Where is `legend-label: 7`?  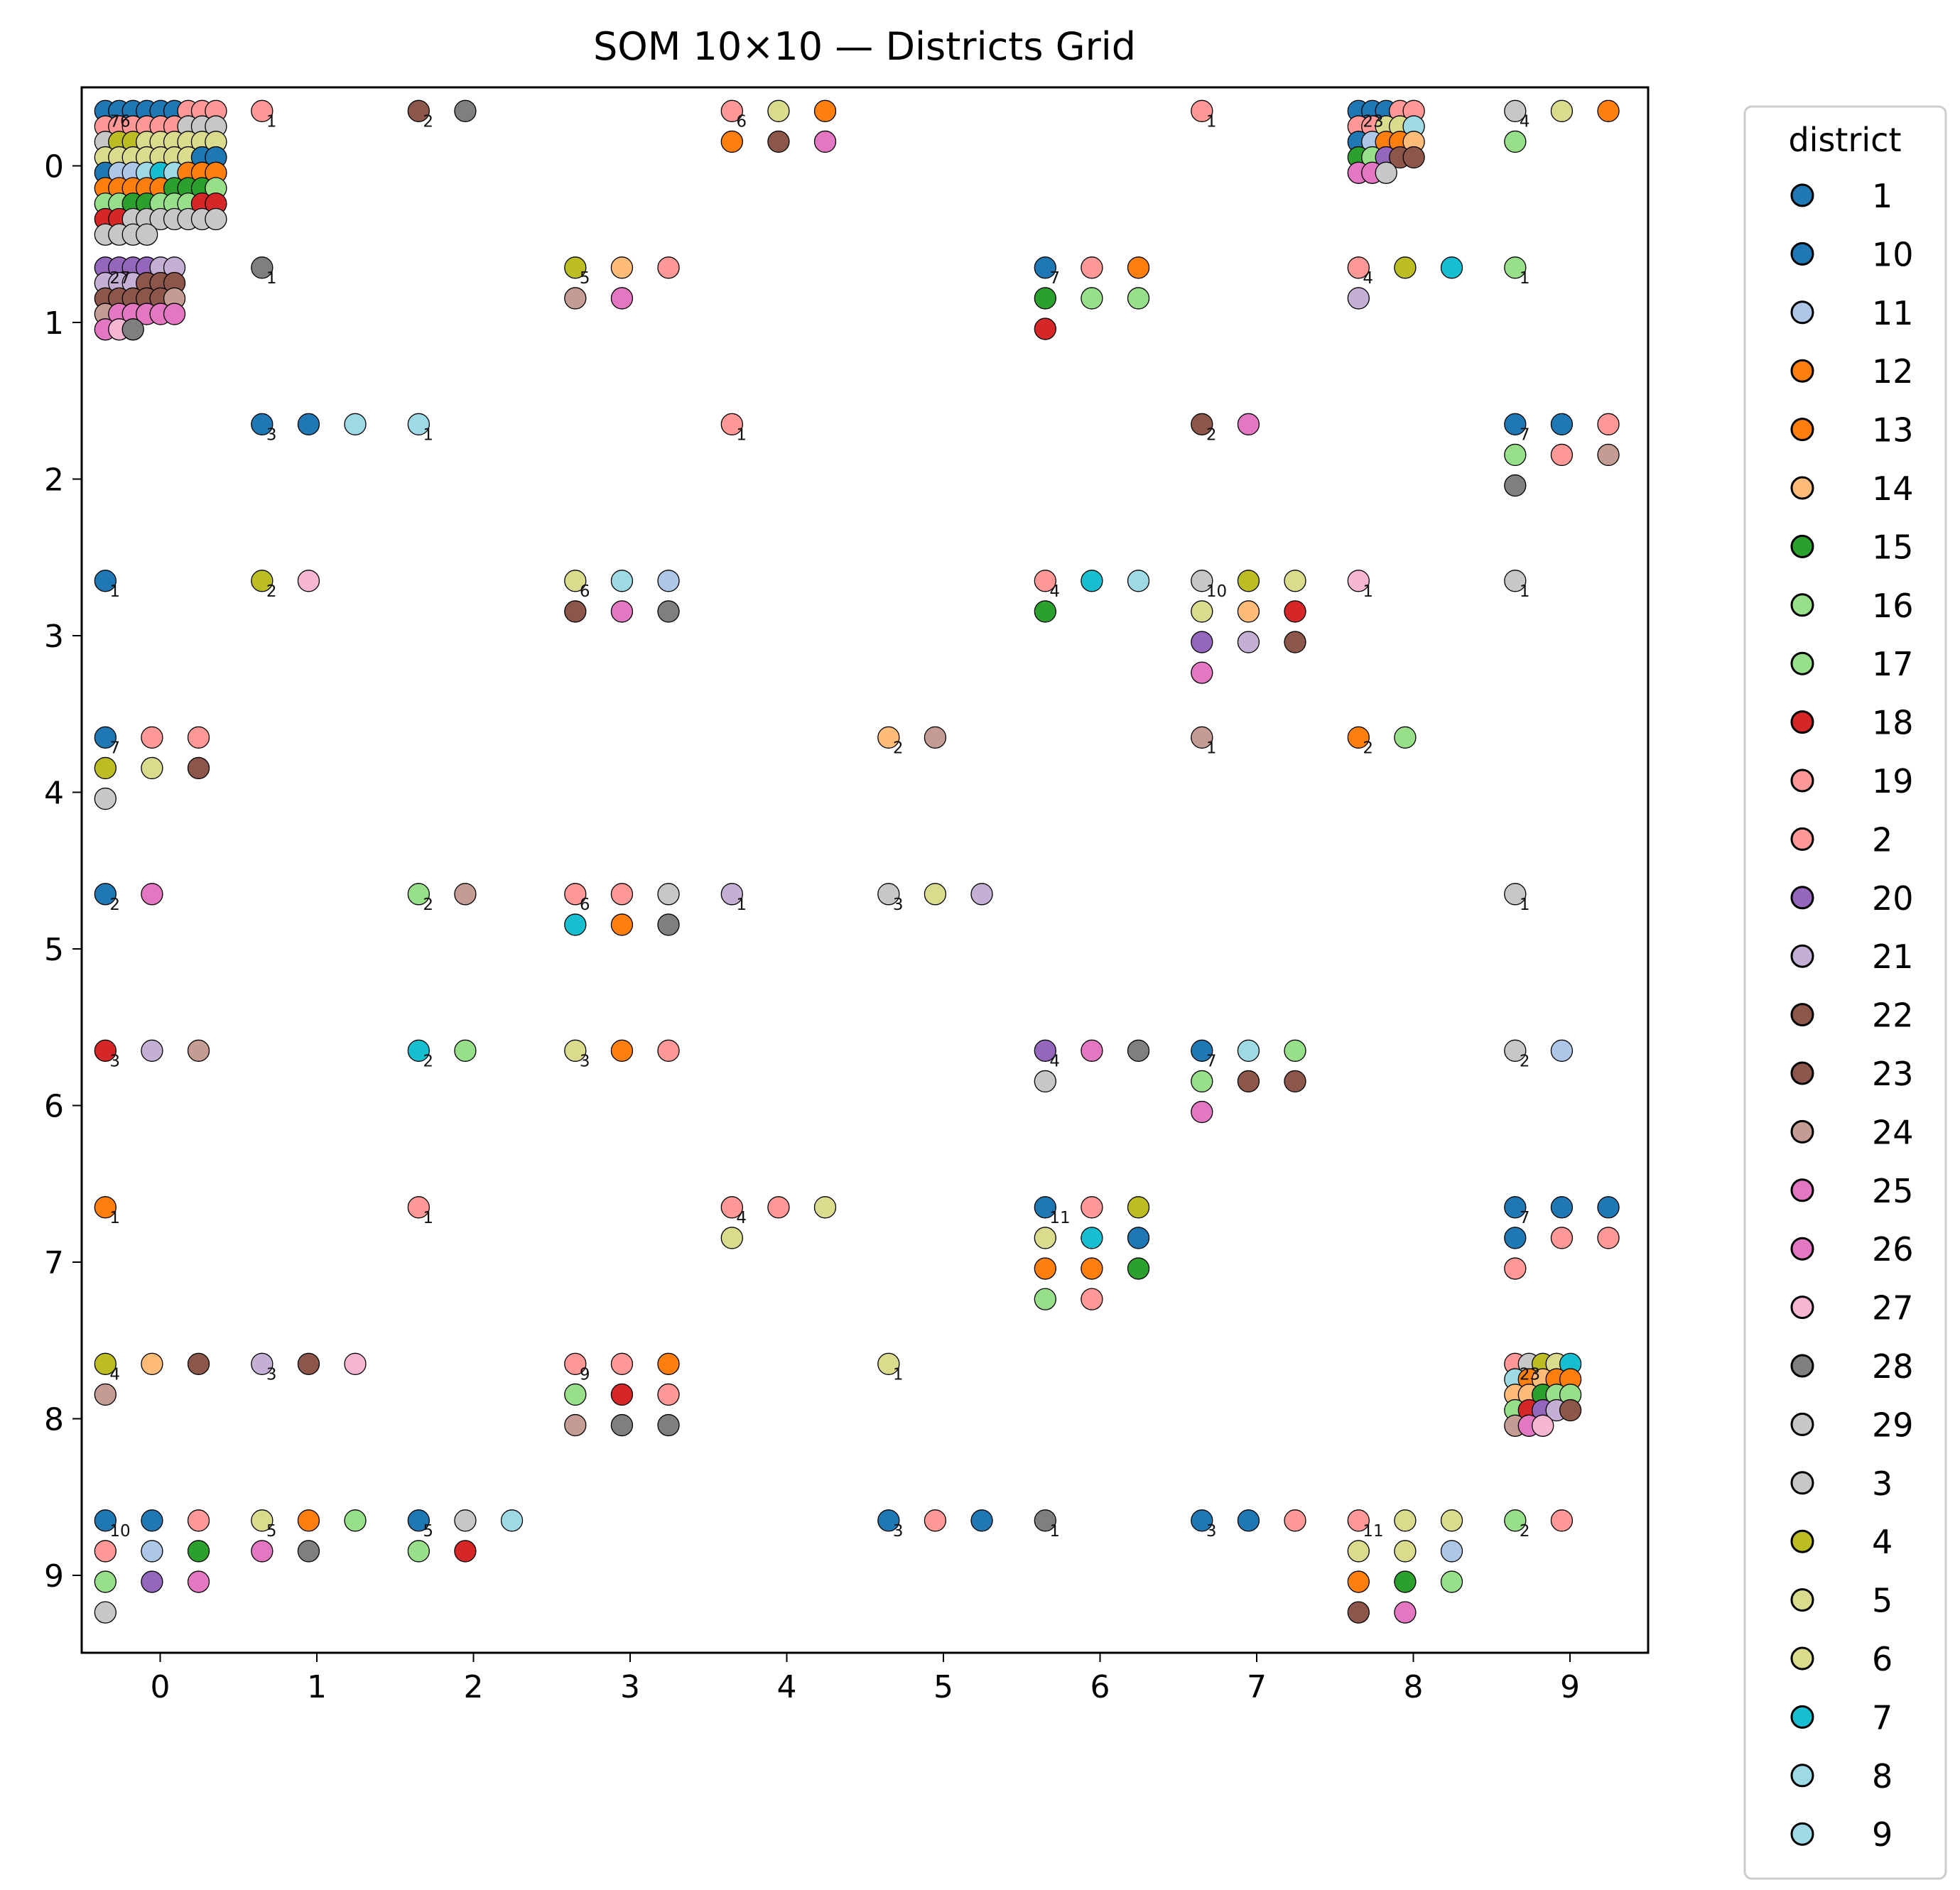
legend-label: 7 is located at coordinates (1882, 1718).